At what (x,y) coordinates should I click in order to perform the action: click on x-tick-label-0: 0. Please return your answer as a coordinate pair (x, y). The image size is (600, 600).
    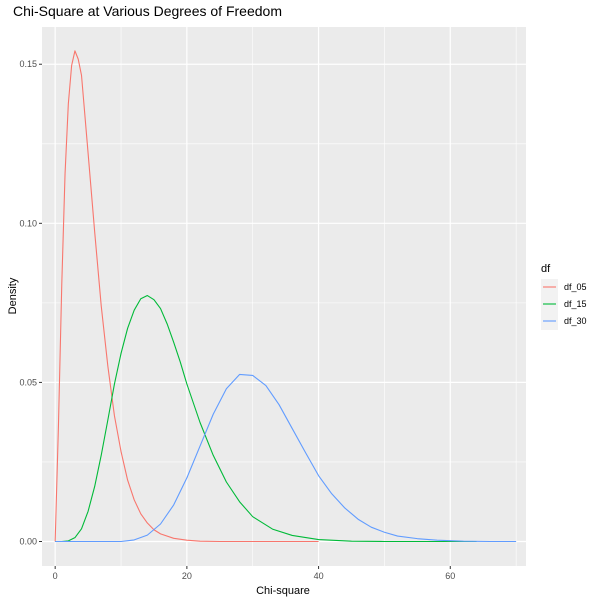
    Looking at the image, I should click on (55, 576).